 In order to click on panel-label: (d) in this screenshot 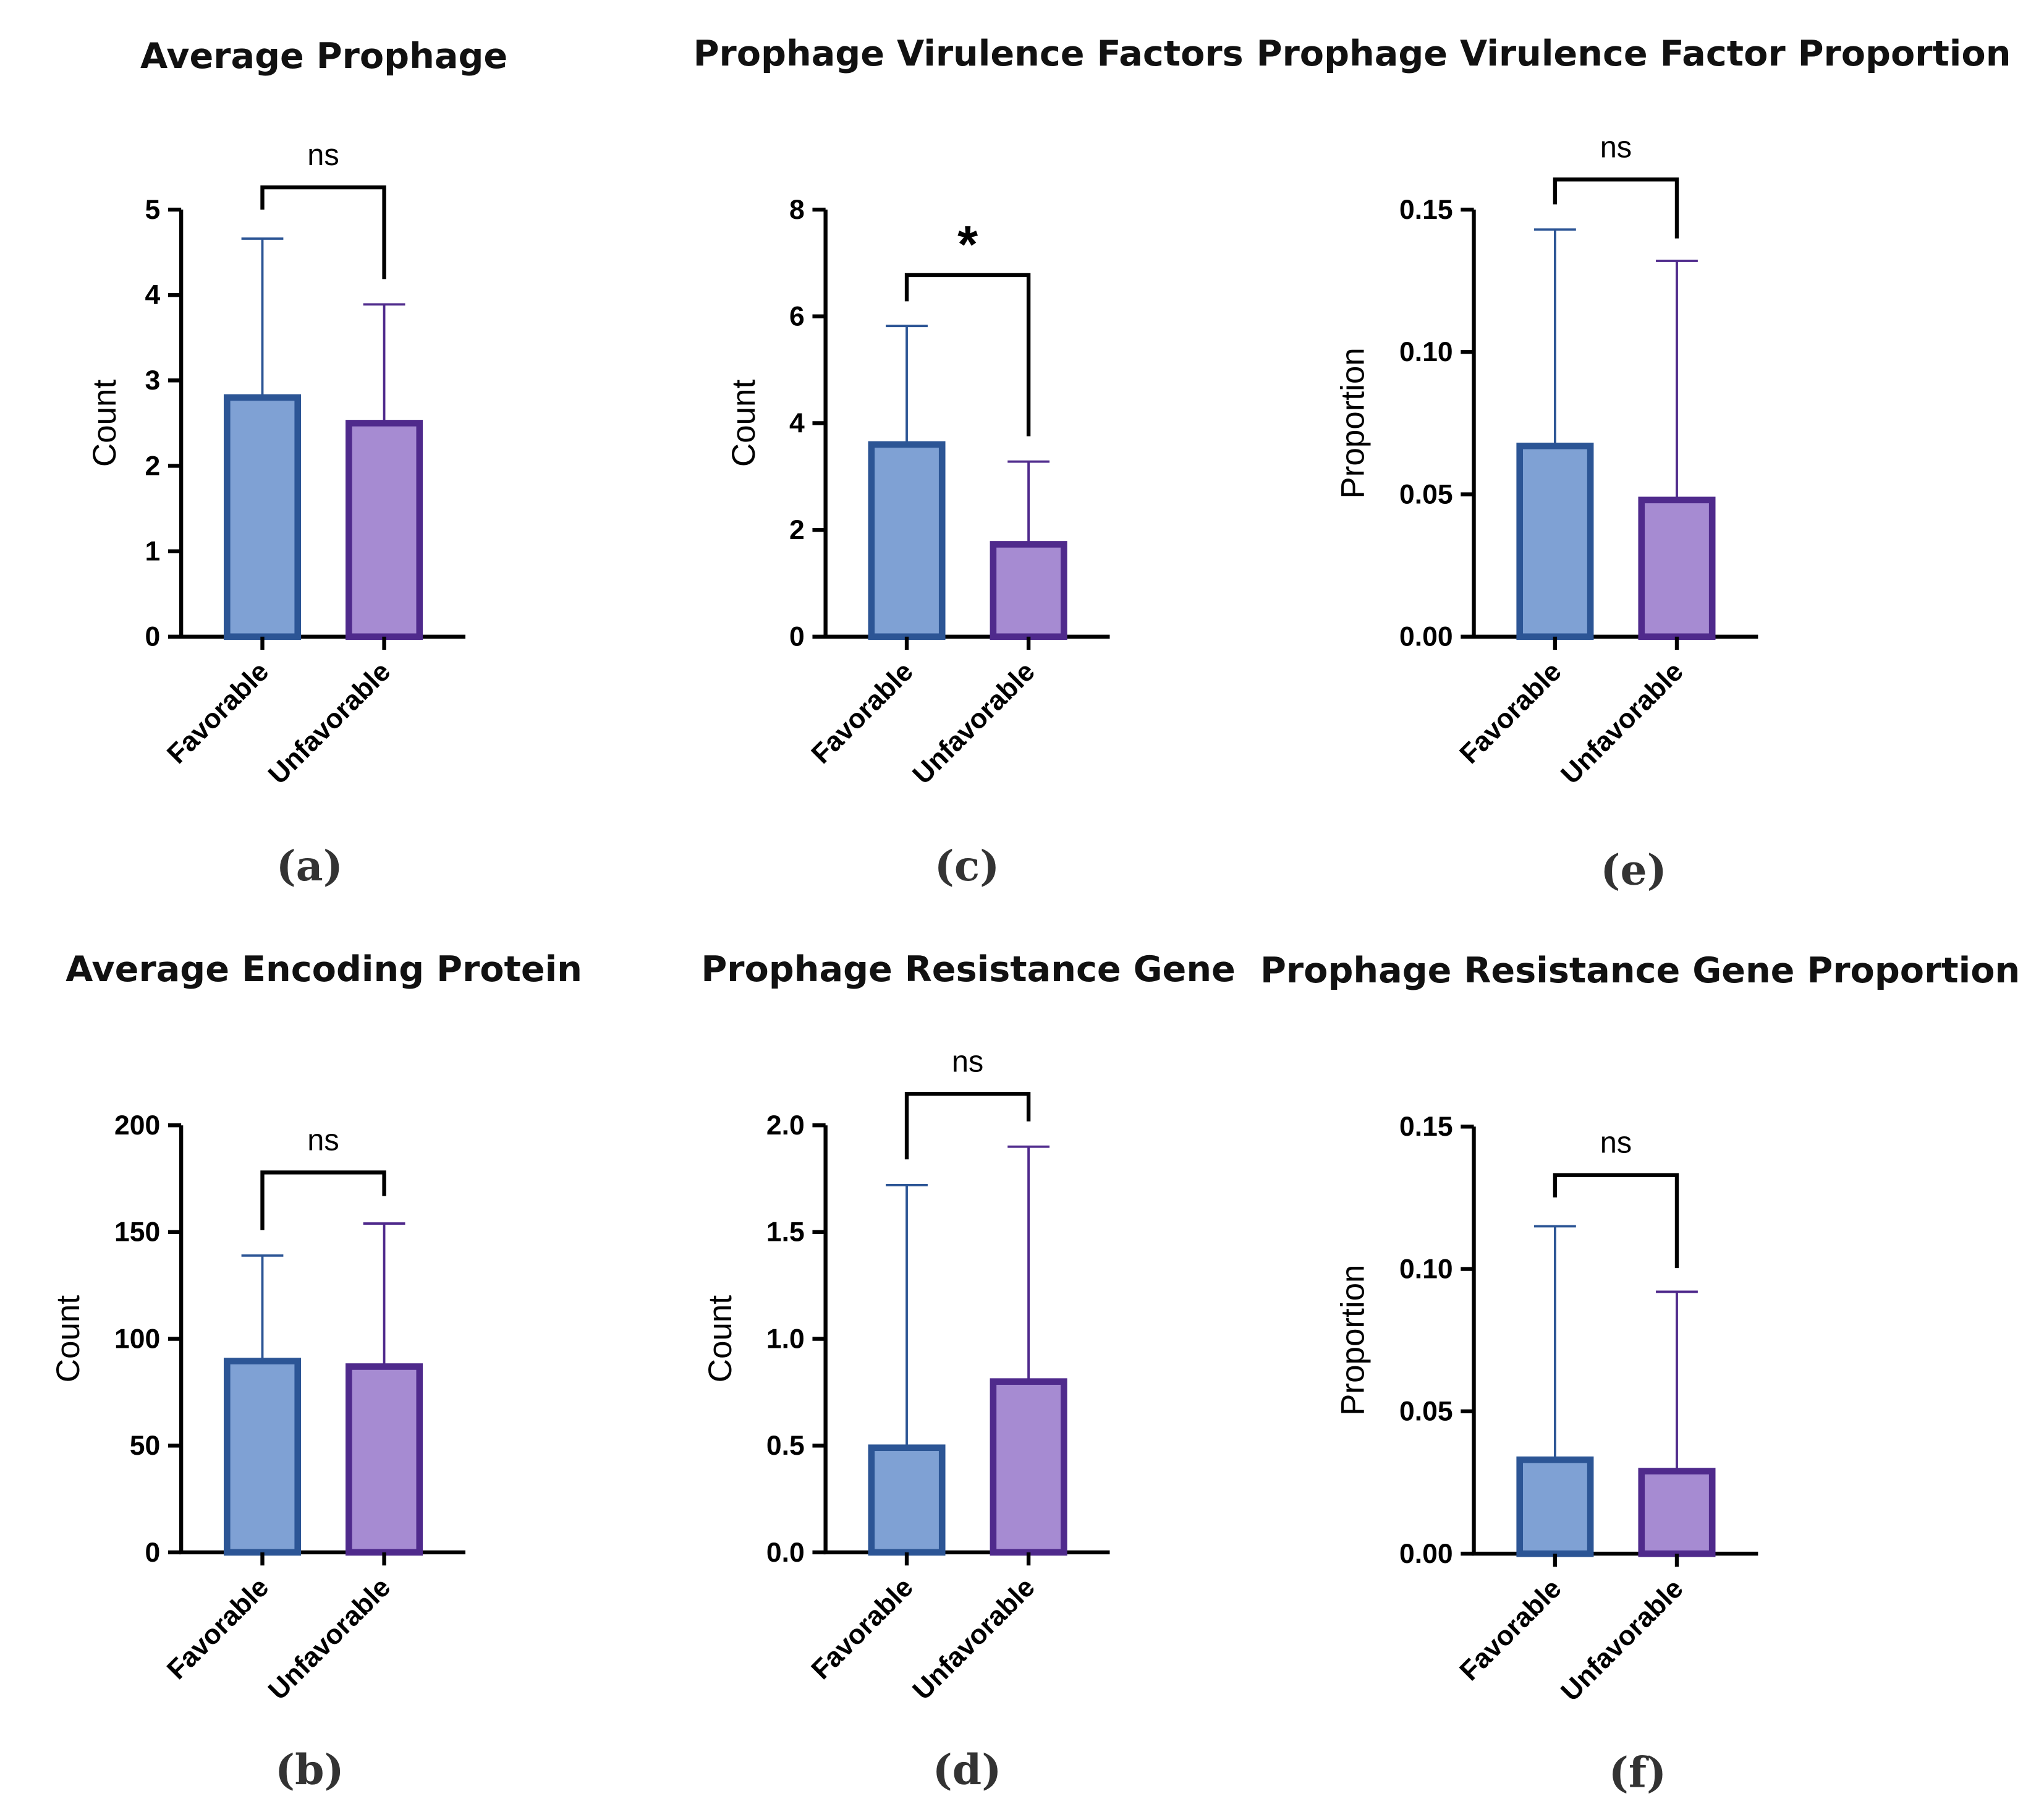, I will do `click(968, 1770)`.